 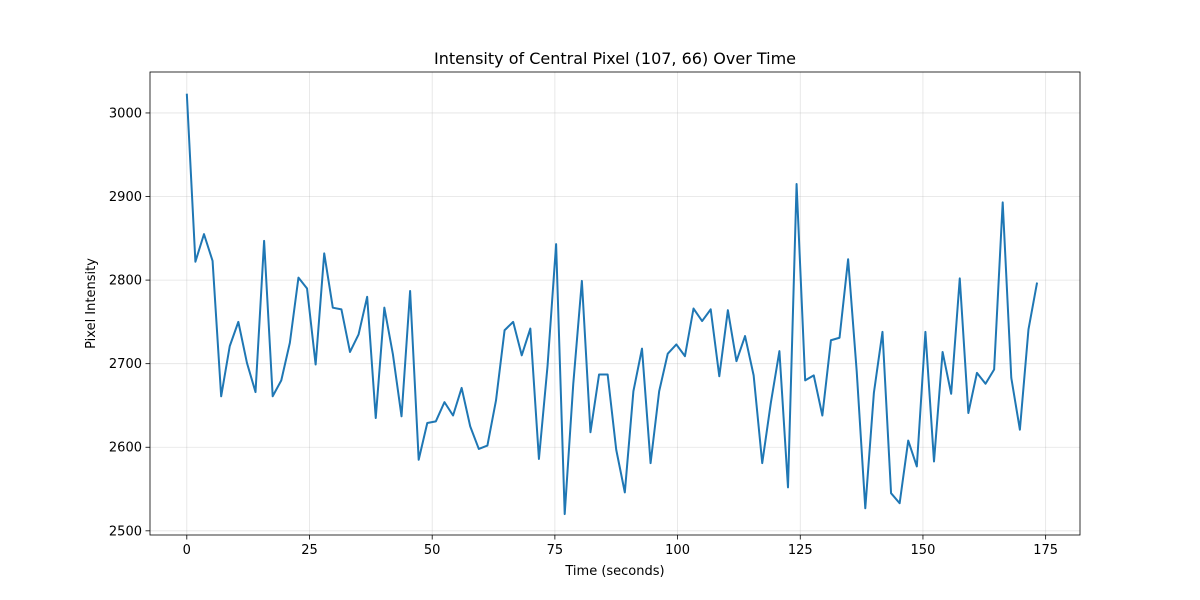 What do you see at coordinates (923, 550) in the screenshot?
I see `x-tick-label: 150` at bounding box center [923, 550].